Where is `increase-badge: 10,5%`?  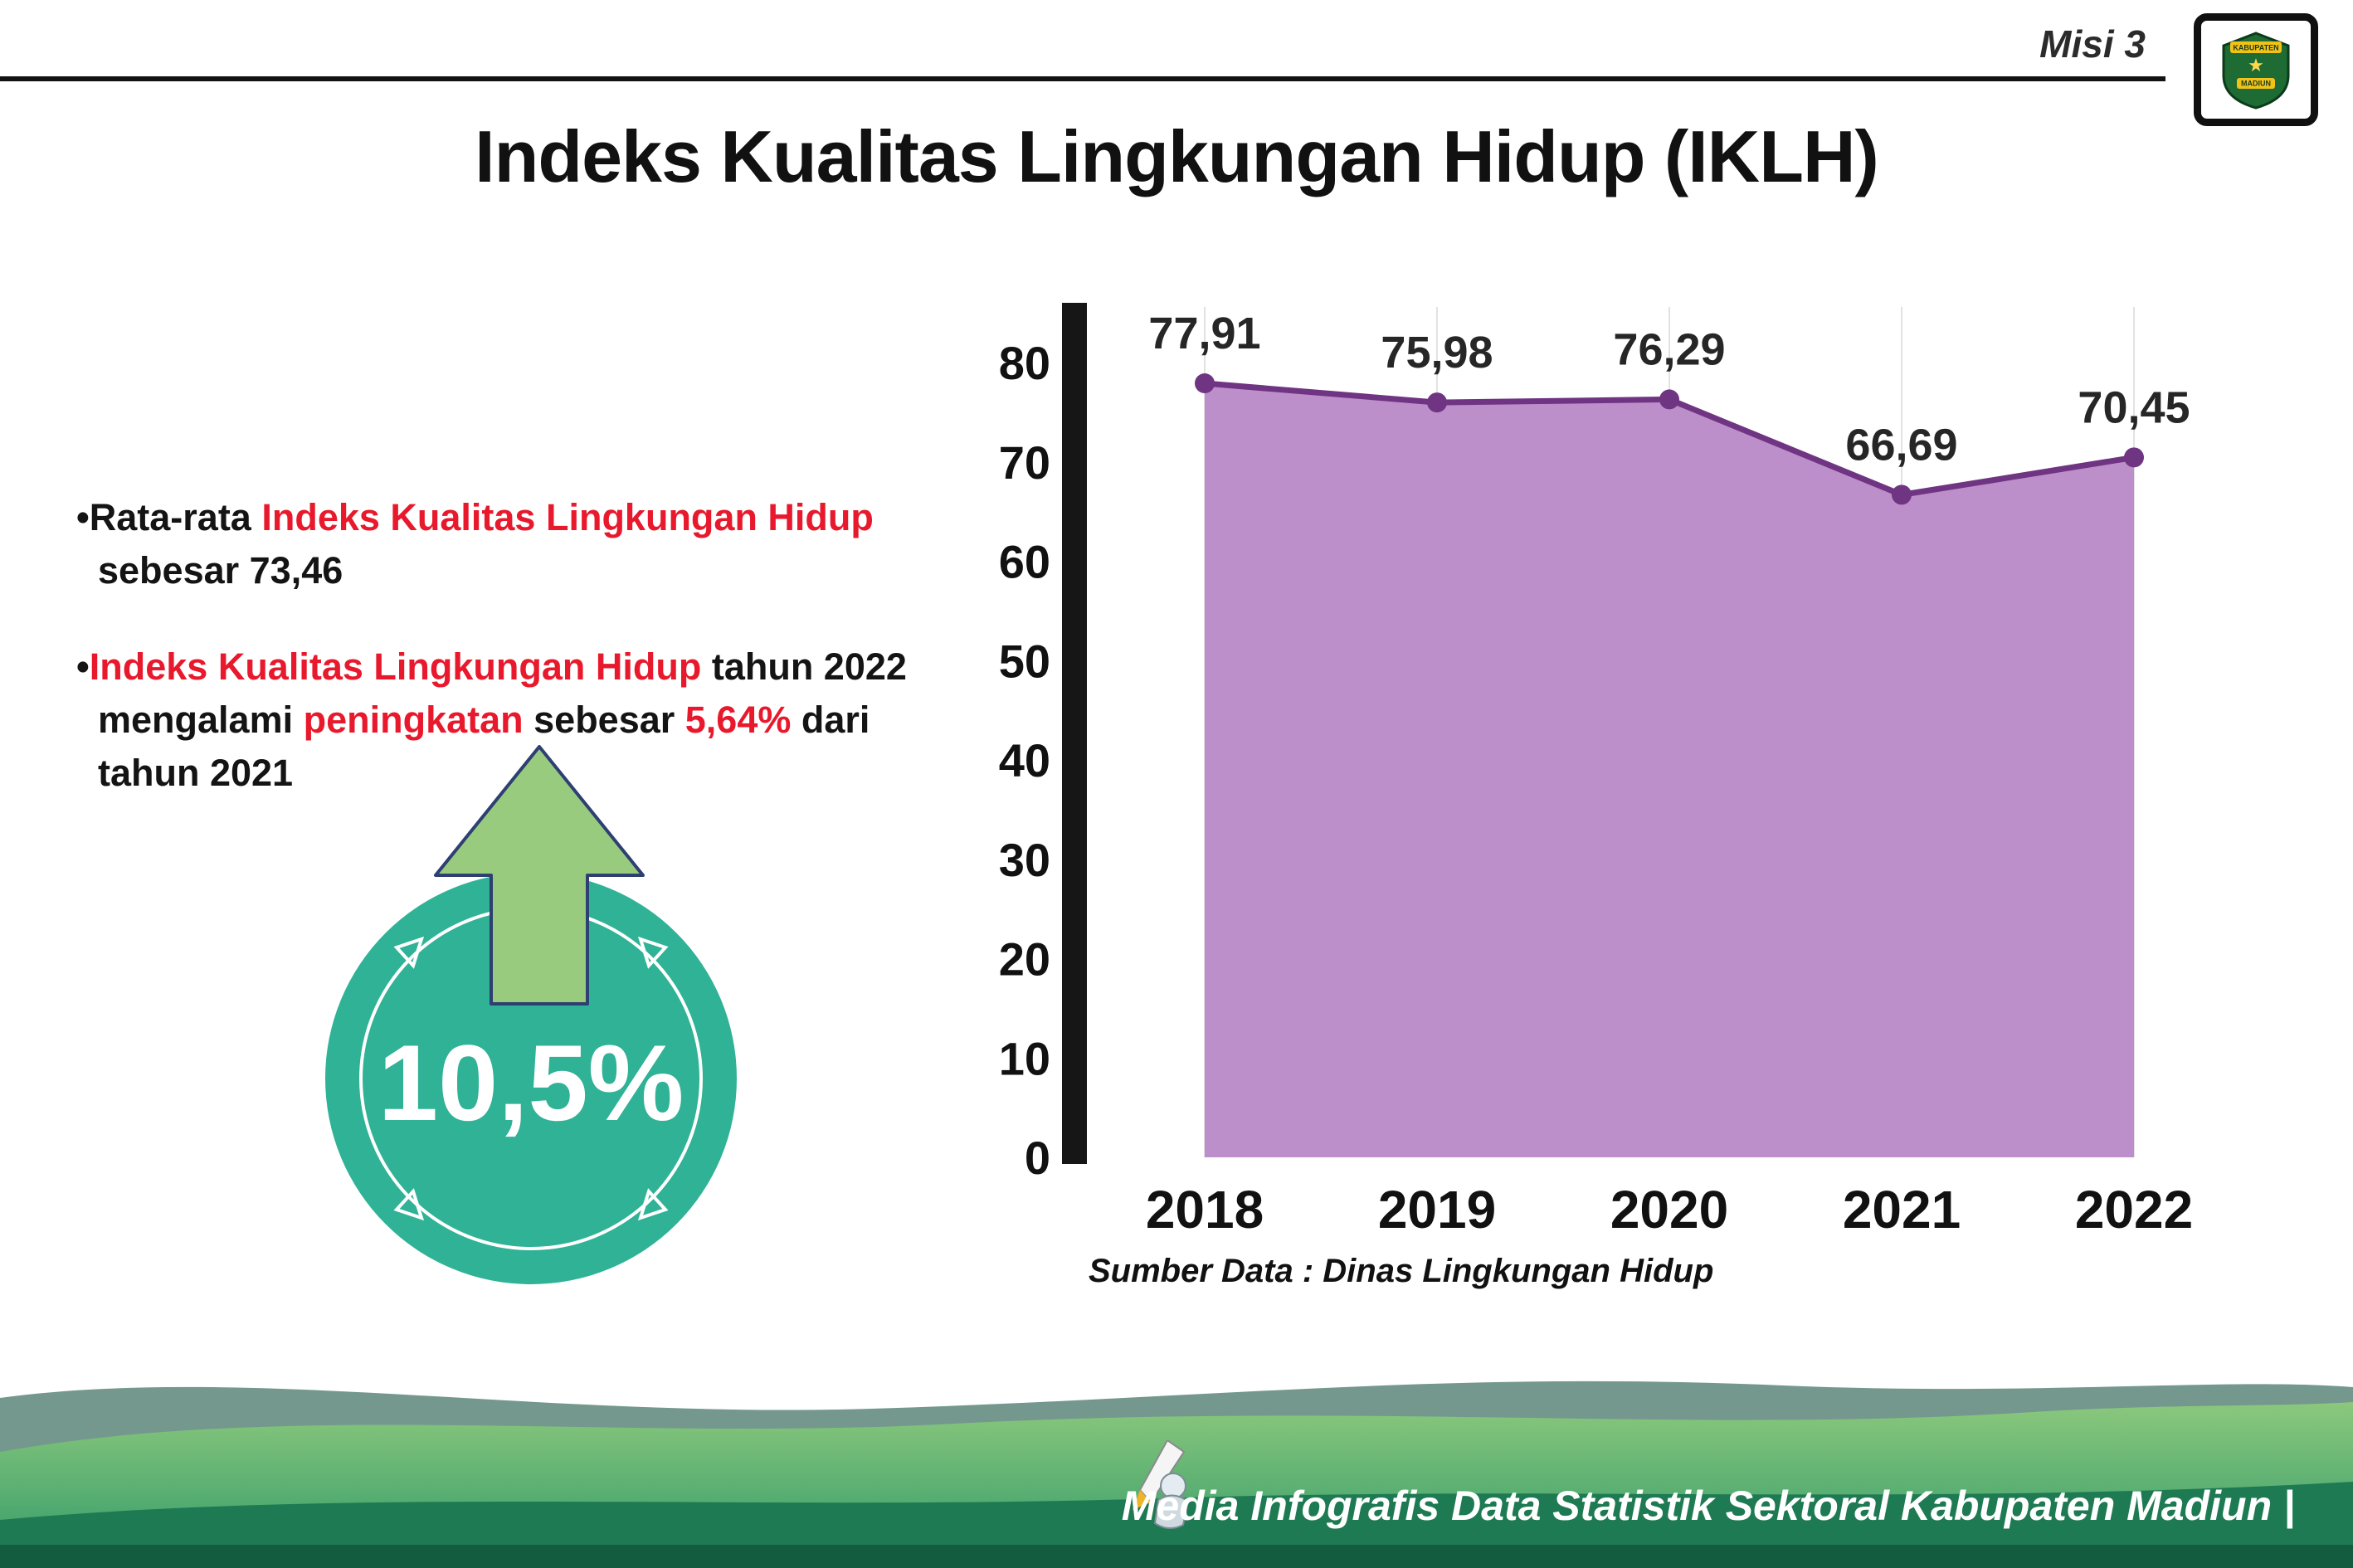 increase-badge: 10,5% is located at coordinates (531, 1014).